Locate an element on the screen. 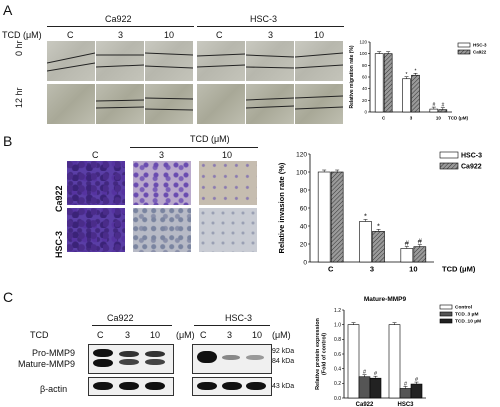 This screenshot has height=407, width=500. y-tick-label: 0.6 is located at coordinates (337, 355).